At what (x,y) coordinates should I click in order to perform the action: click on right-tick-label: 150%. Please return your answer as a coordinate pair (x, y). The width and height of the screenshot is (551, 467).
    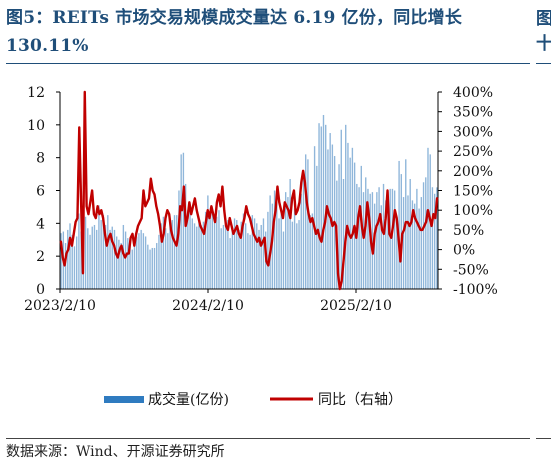
    Looking at the image, I should click on (473, 192).